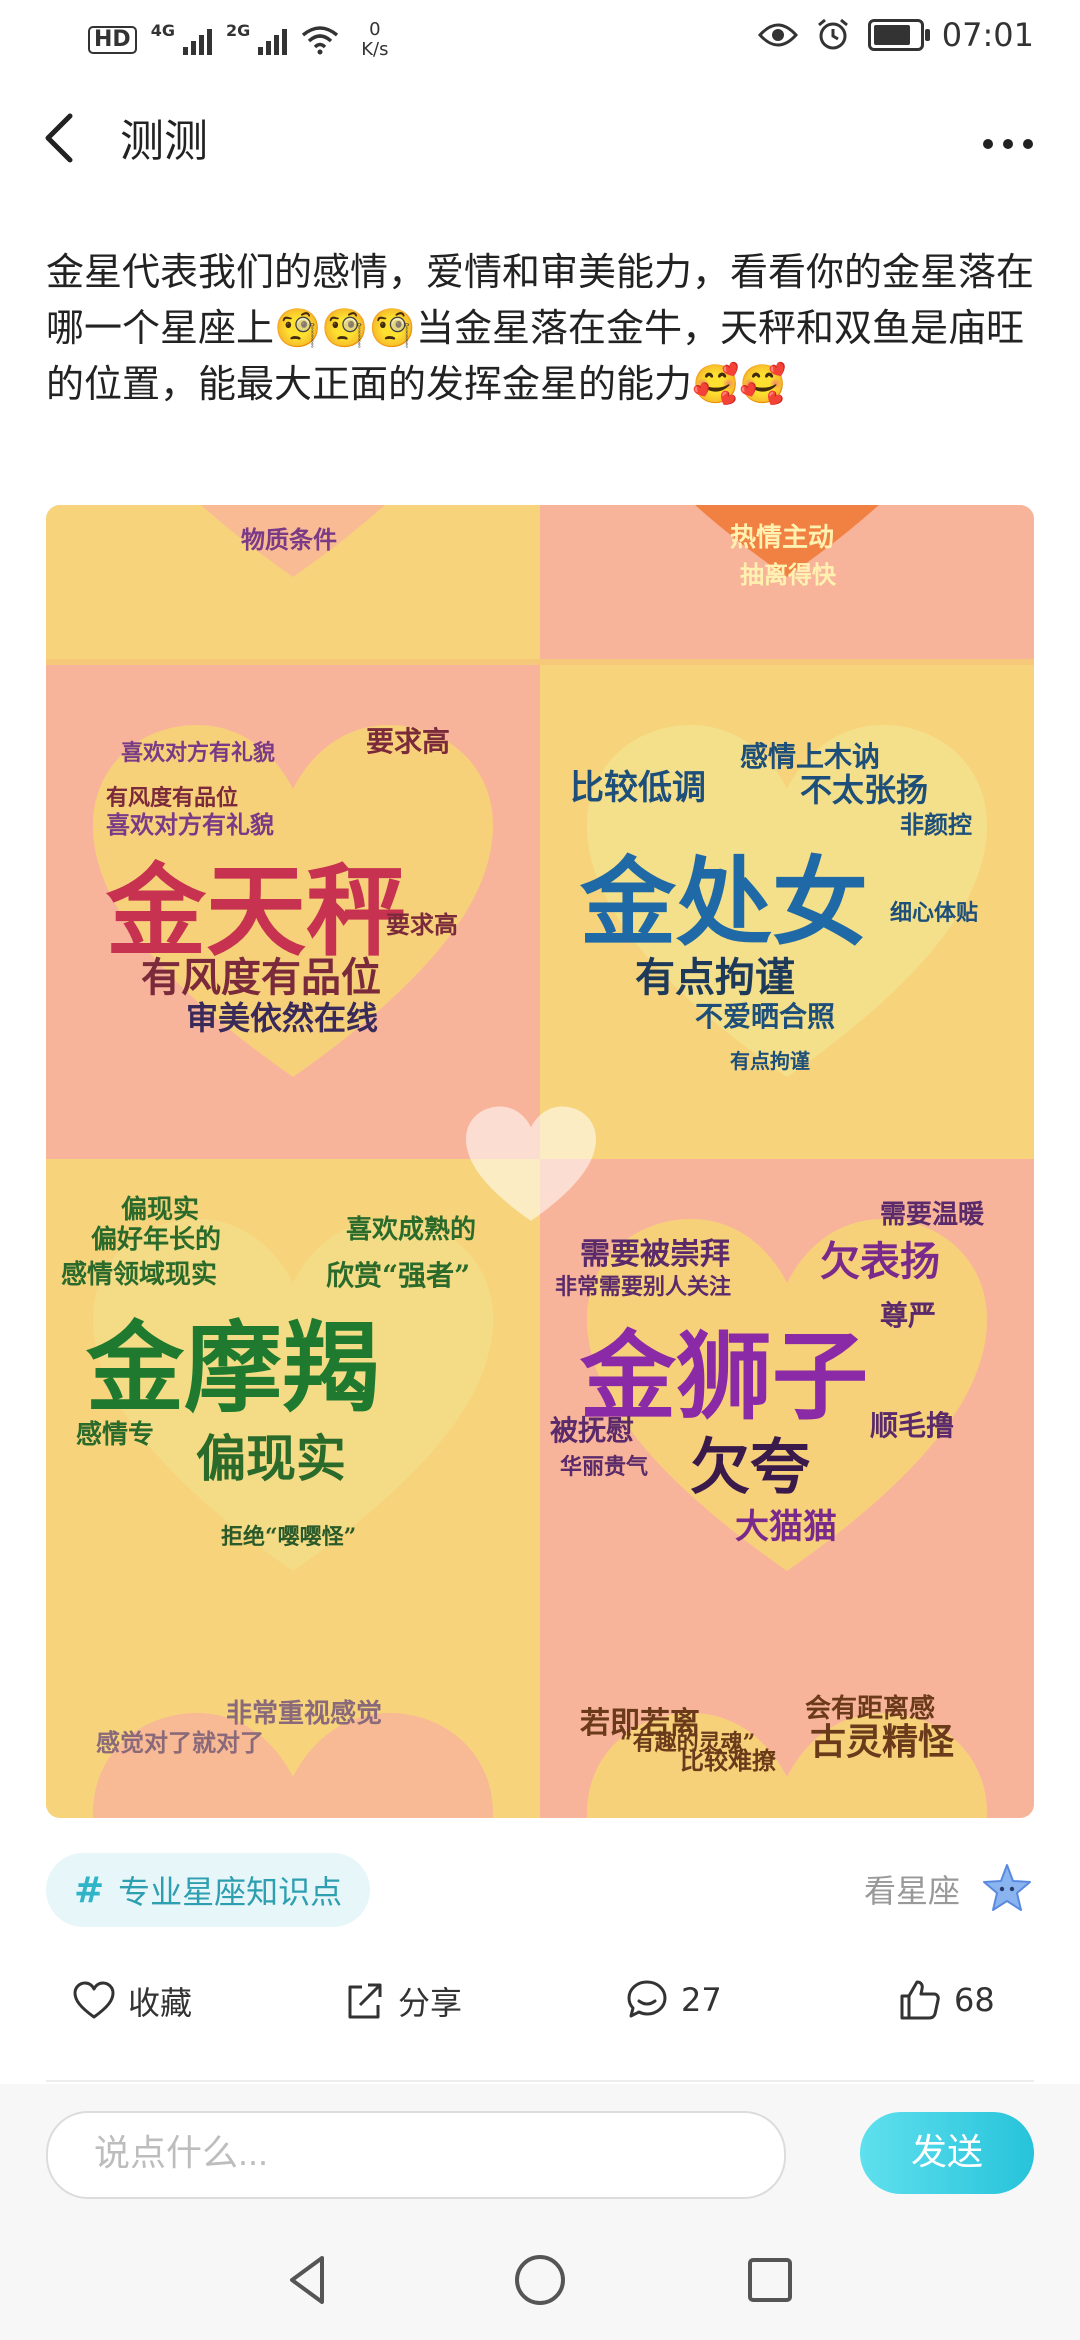 The image size is (1080, 2340). What do you see at coordinates (882, 1742) in the screenshot?
I see `tile-phrase: 古灵精怪` at bounding box center [882, 1742].